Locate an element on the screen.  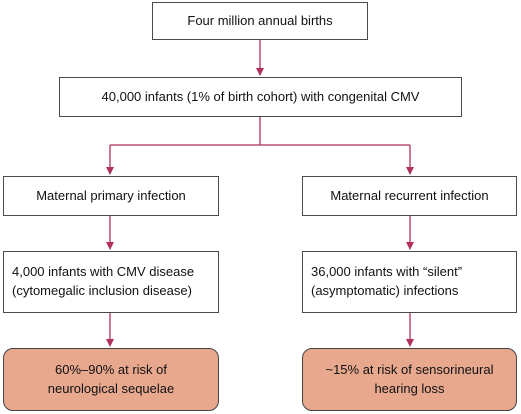
node-maternal-recurrent-text: Maternal recurrent infection is located at coordinates (409, 195).